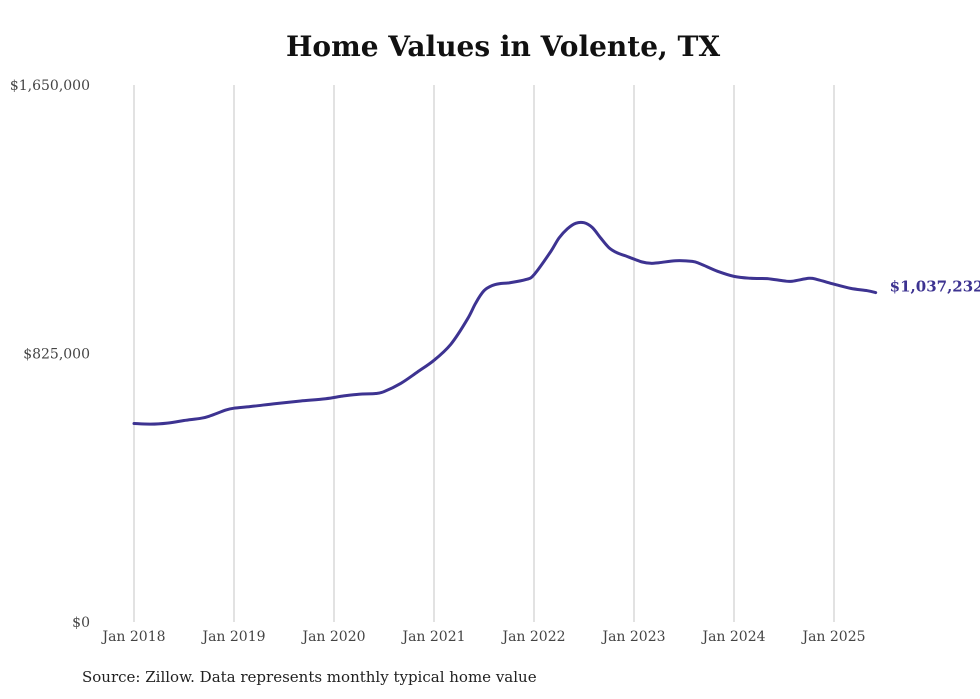  What do you see at coordinates (232, 637) in the screenshot?
I see `x-tick-label: Jan 2019` at bounding box center [232, 637].